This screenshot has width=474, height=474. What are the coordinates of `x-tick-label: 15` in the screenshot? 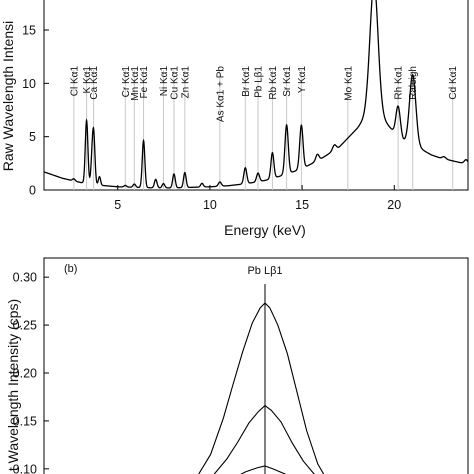 It's located at (302, 205).